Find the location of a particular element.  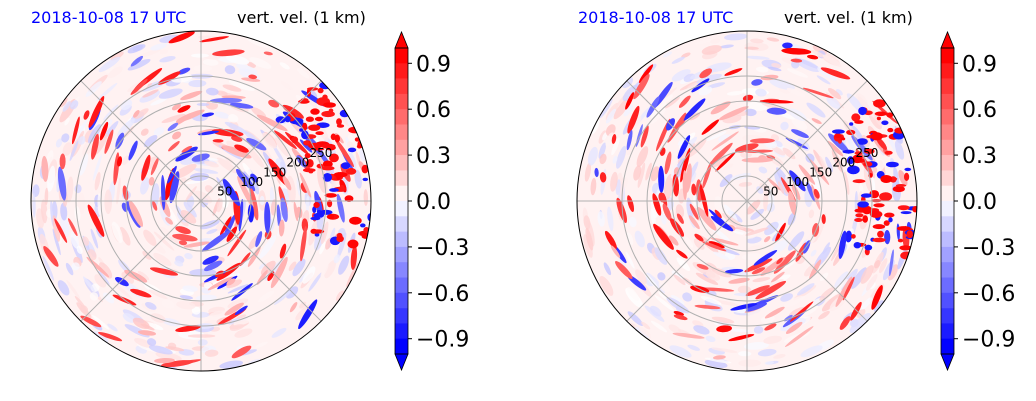

radial-tick-label-200: 200 is located at coordinates (843, 163).